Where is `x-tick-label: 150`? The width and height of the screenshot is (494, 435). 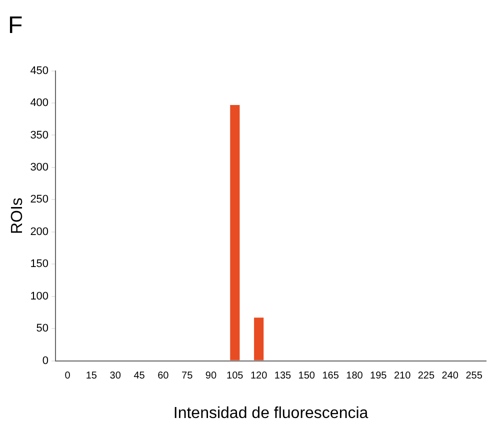 x-tick-label: 150 is located at coordinates (307, 376).